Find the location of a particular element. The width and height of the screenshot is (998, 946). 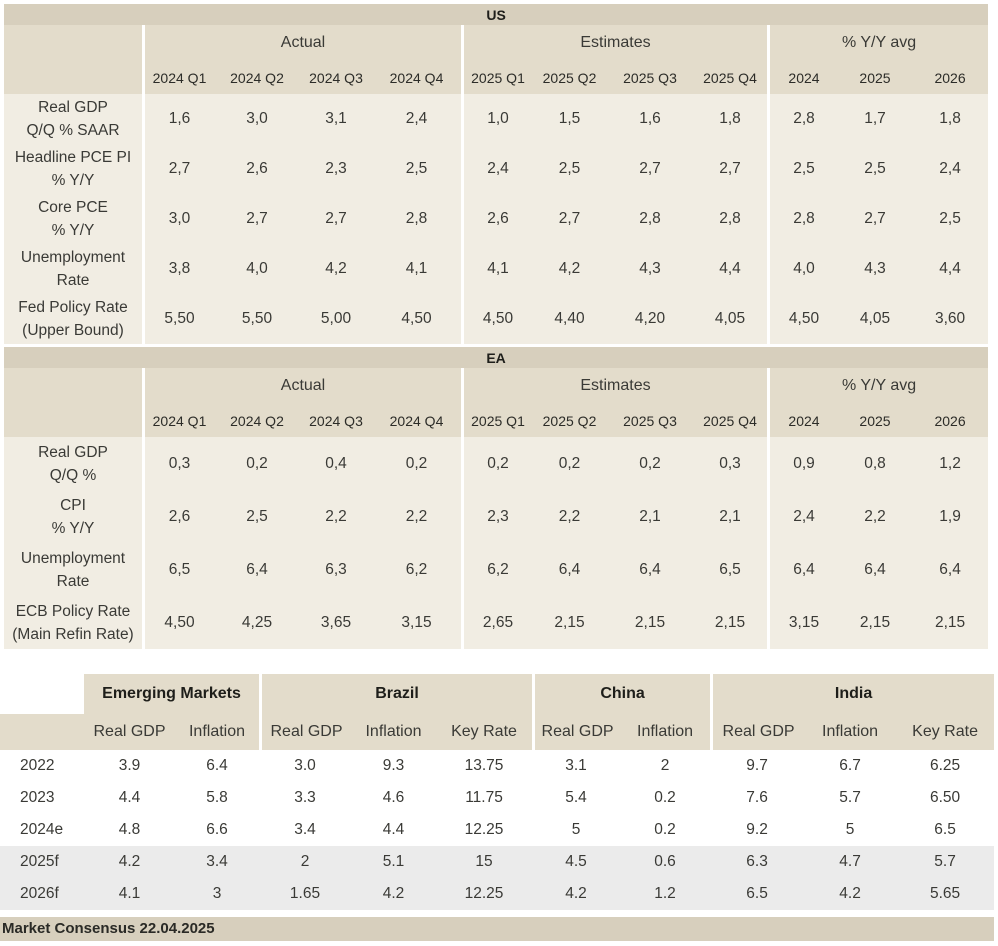

us-value-cell: 4,20 is located at coordinates (650, 319).